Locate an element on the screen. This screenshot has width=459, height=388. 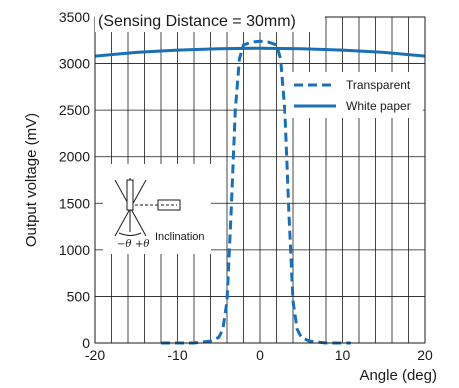
annotation-box is located at coordinates (210, 21).